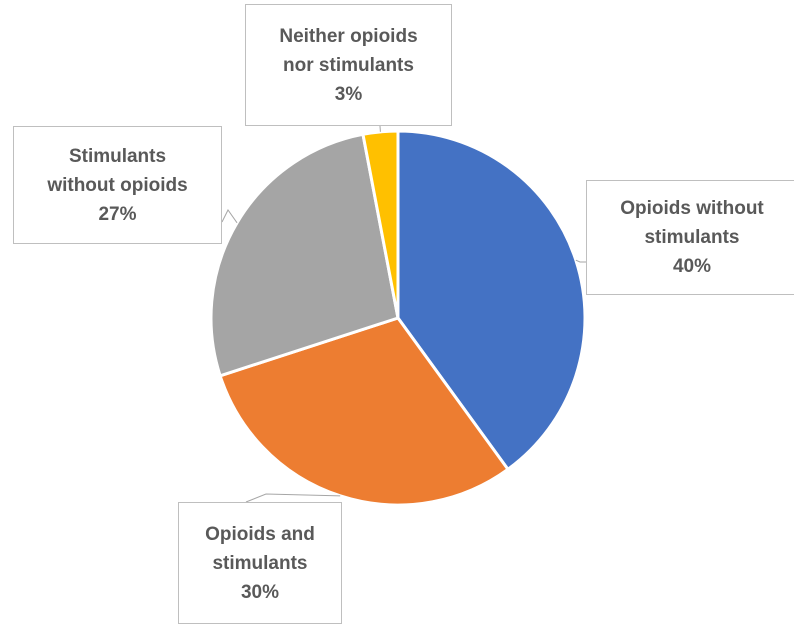 This screenshot has height=624, width=794. I want to click on callout-value: 40%, so click(692, 266).